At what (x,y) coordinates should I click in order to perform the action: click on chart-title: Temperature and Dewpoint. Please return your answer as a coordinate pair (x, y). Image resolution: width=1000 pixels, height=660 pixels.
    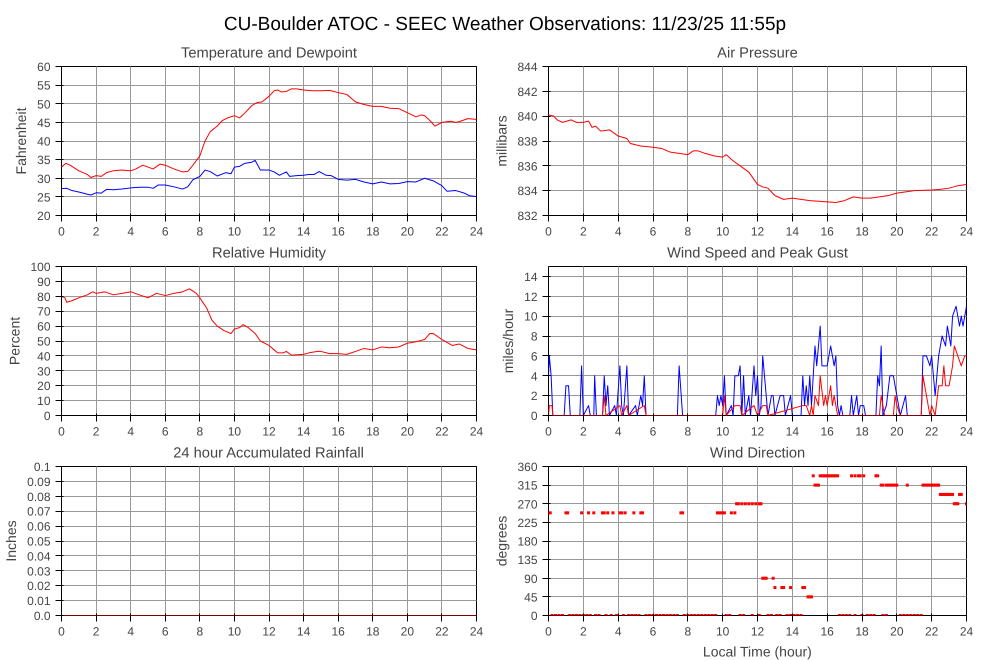
    Looking at the image, I should click on (269, 54).